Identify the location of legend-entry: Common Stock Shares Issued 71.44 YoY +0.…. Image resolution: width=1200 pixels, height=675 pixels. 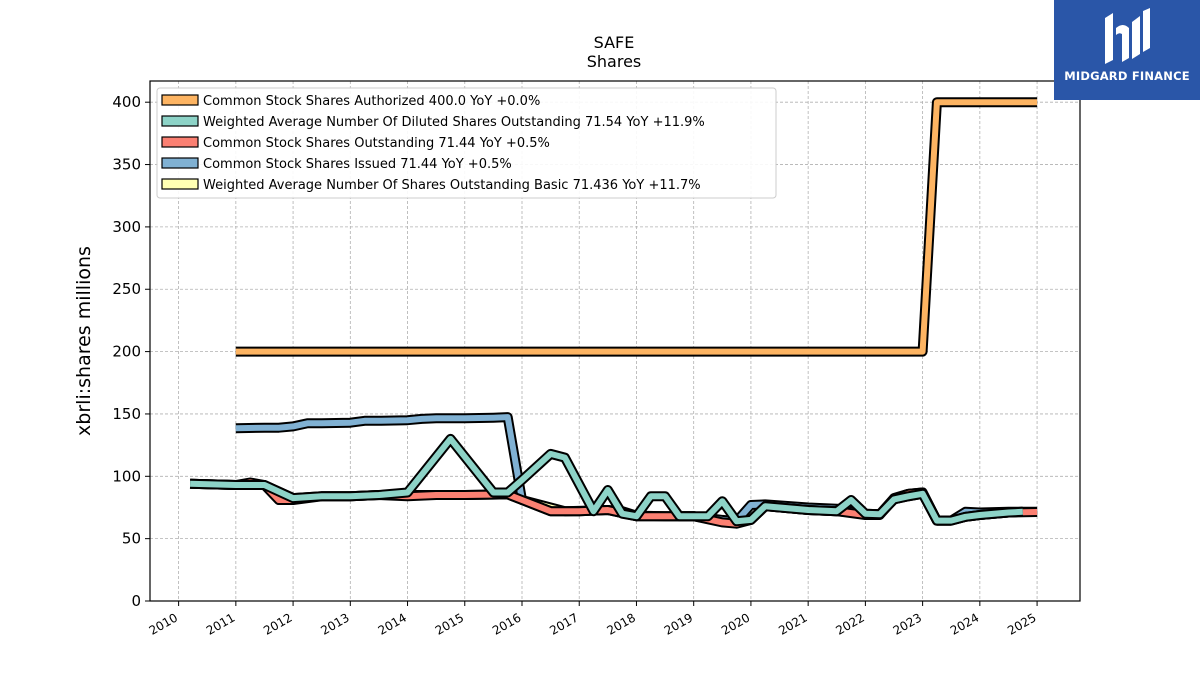
(357, 164).